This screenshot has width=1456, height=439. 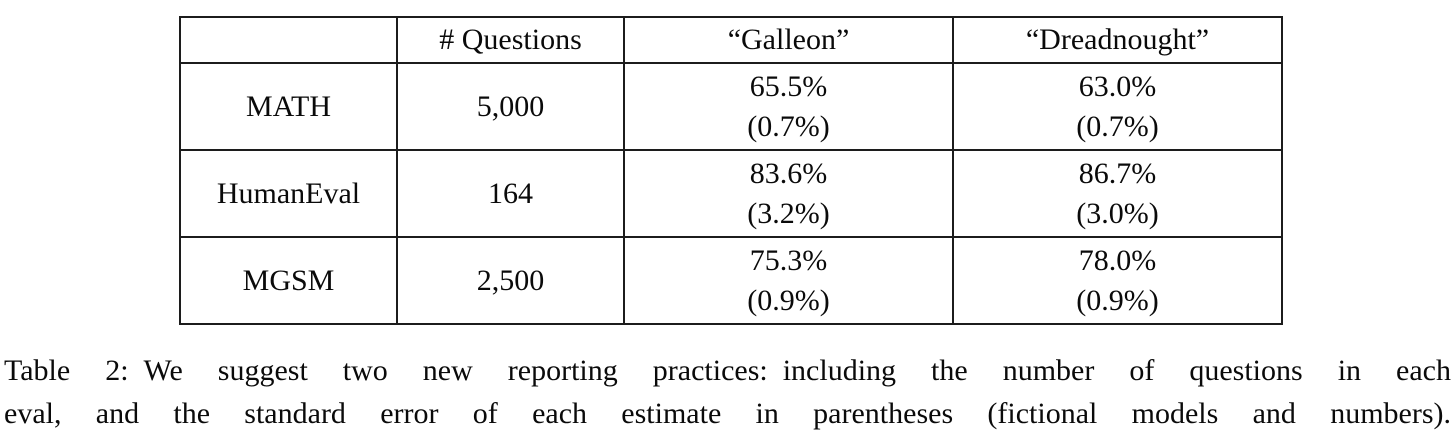 What do you see at coordinates (510, 40) in the screenshot?
I see `header-num-questions: # Questions` at bounding box center [510, 40].